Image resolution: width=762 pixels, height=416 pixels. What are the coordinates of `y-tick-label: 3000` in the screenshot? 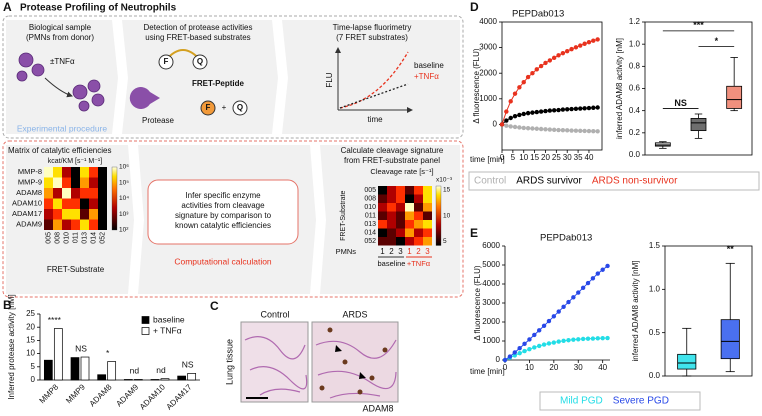 It's located at (491, 302).